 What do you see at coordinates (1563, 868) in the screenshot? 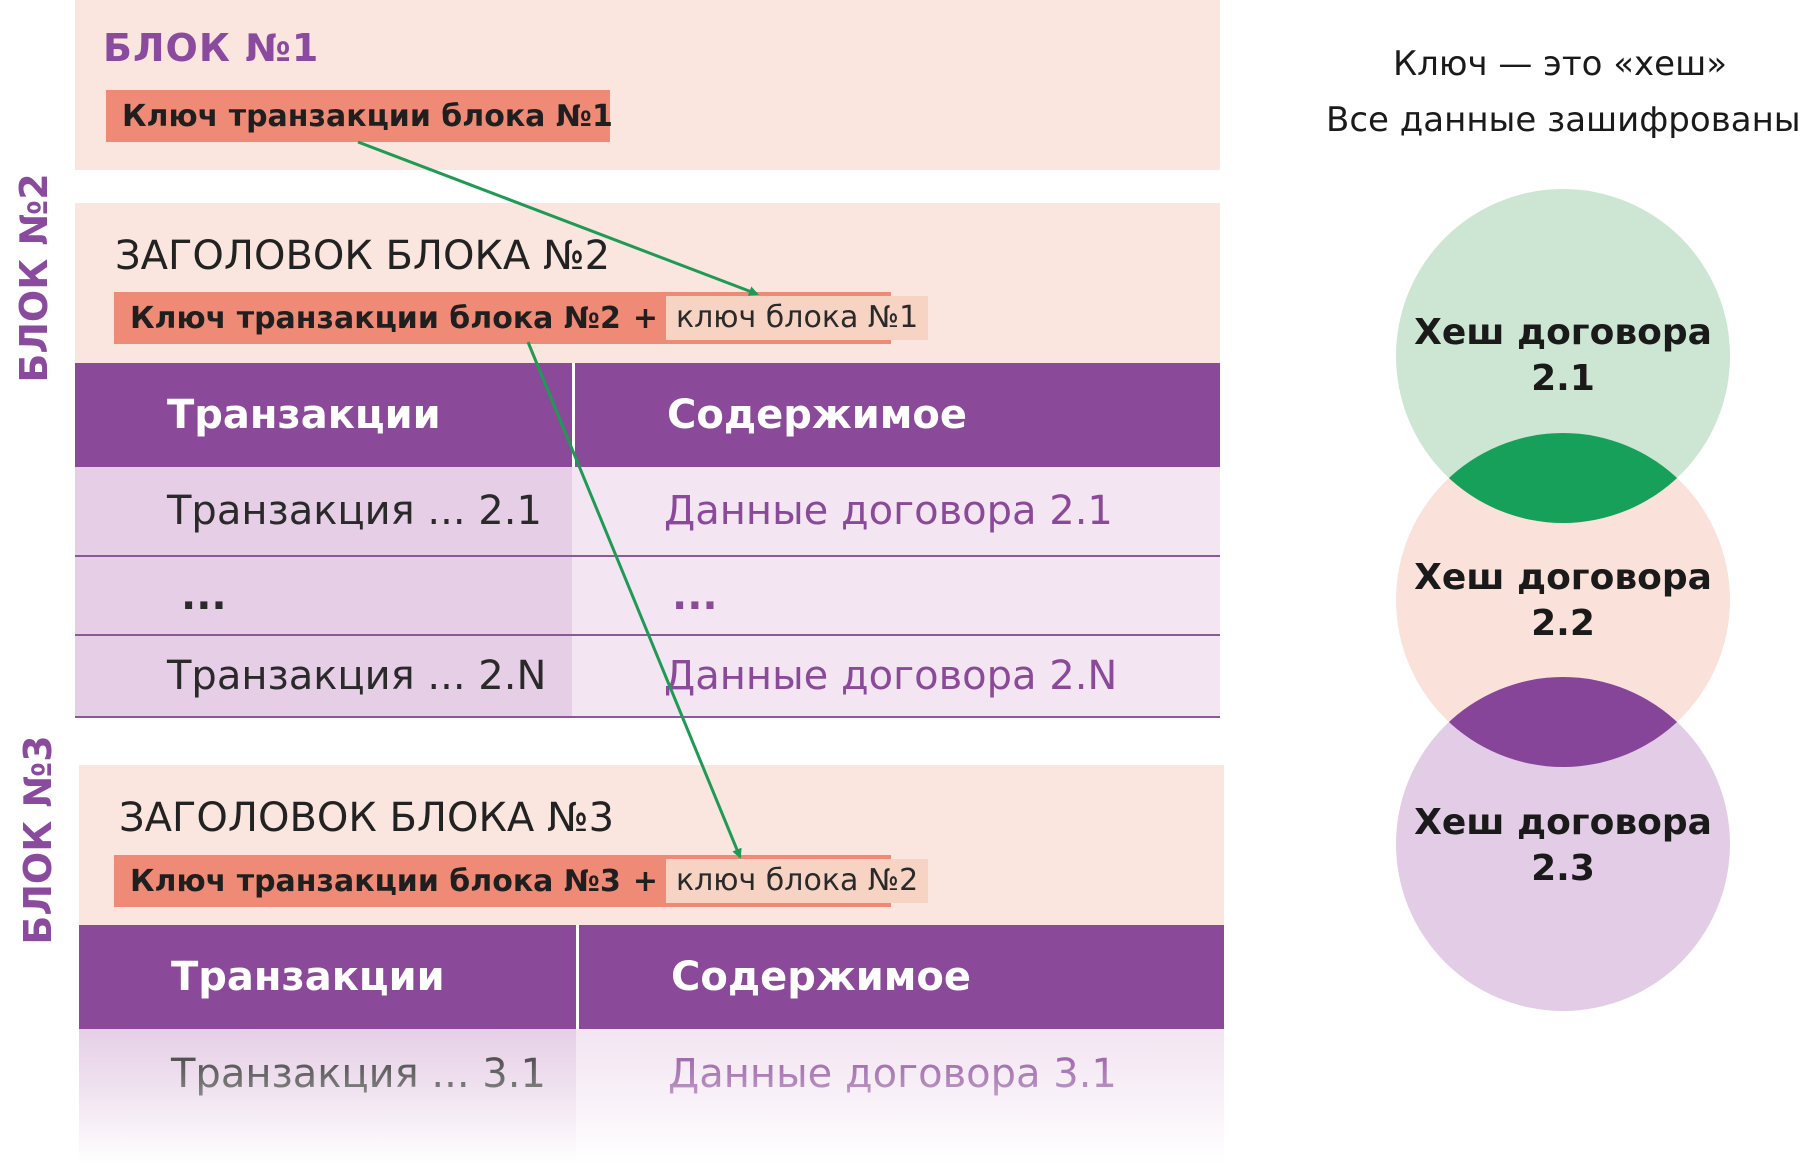
I see `hash-label-number: 2.3` at bounding box center [1563, 868].